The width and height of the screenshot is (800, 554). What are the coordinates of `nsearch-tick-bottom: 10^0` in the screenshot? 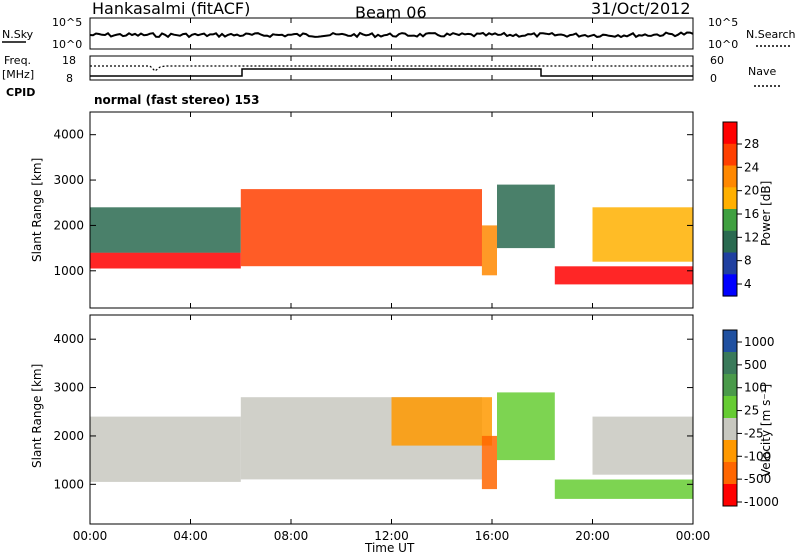 It's located at (723, 44).